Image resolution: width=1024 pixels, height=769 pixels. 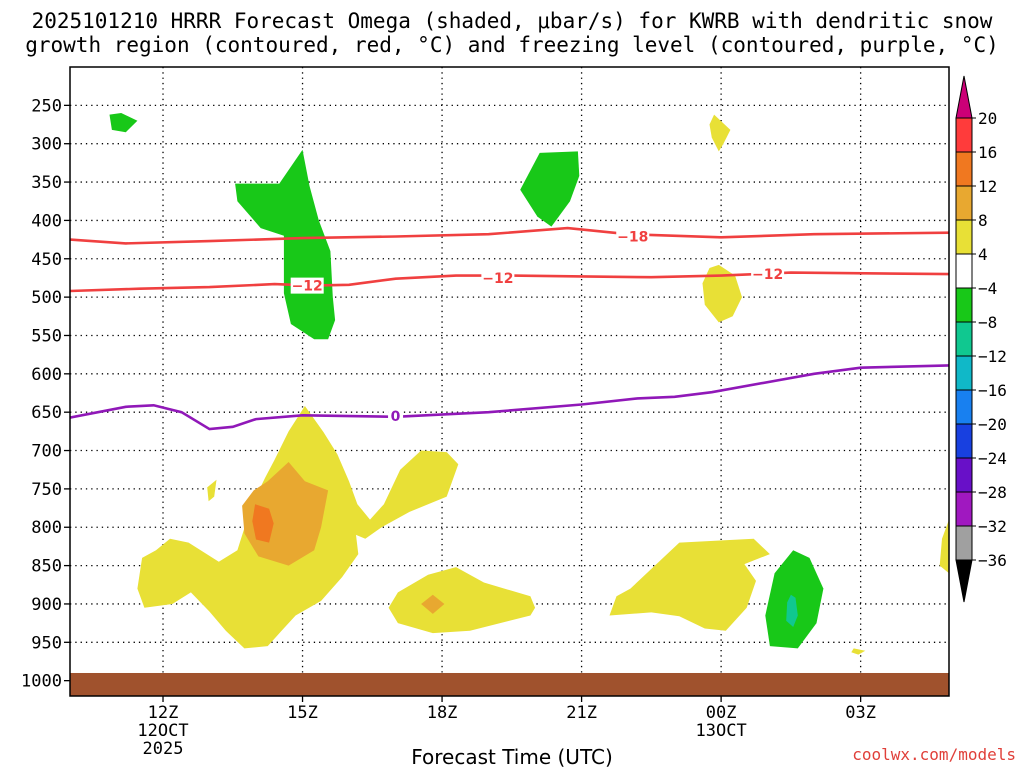 What do you see at coordinates (992, 526) in the screenshot?
I see `colorbar-label: −32` at bounding box center [992, 526].